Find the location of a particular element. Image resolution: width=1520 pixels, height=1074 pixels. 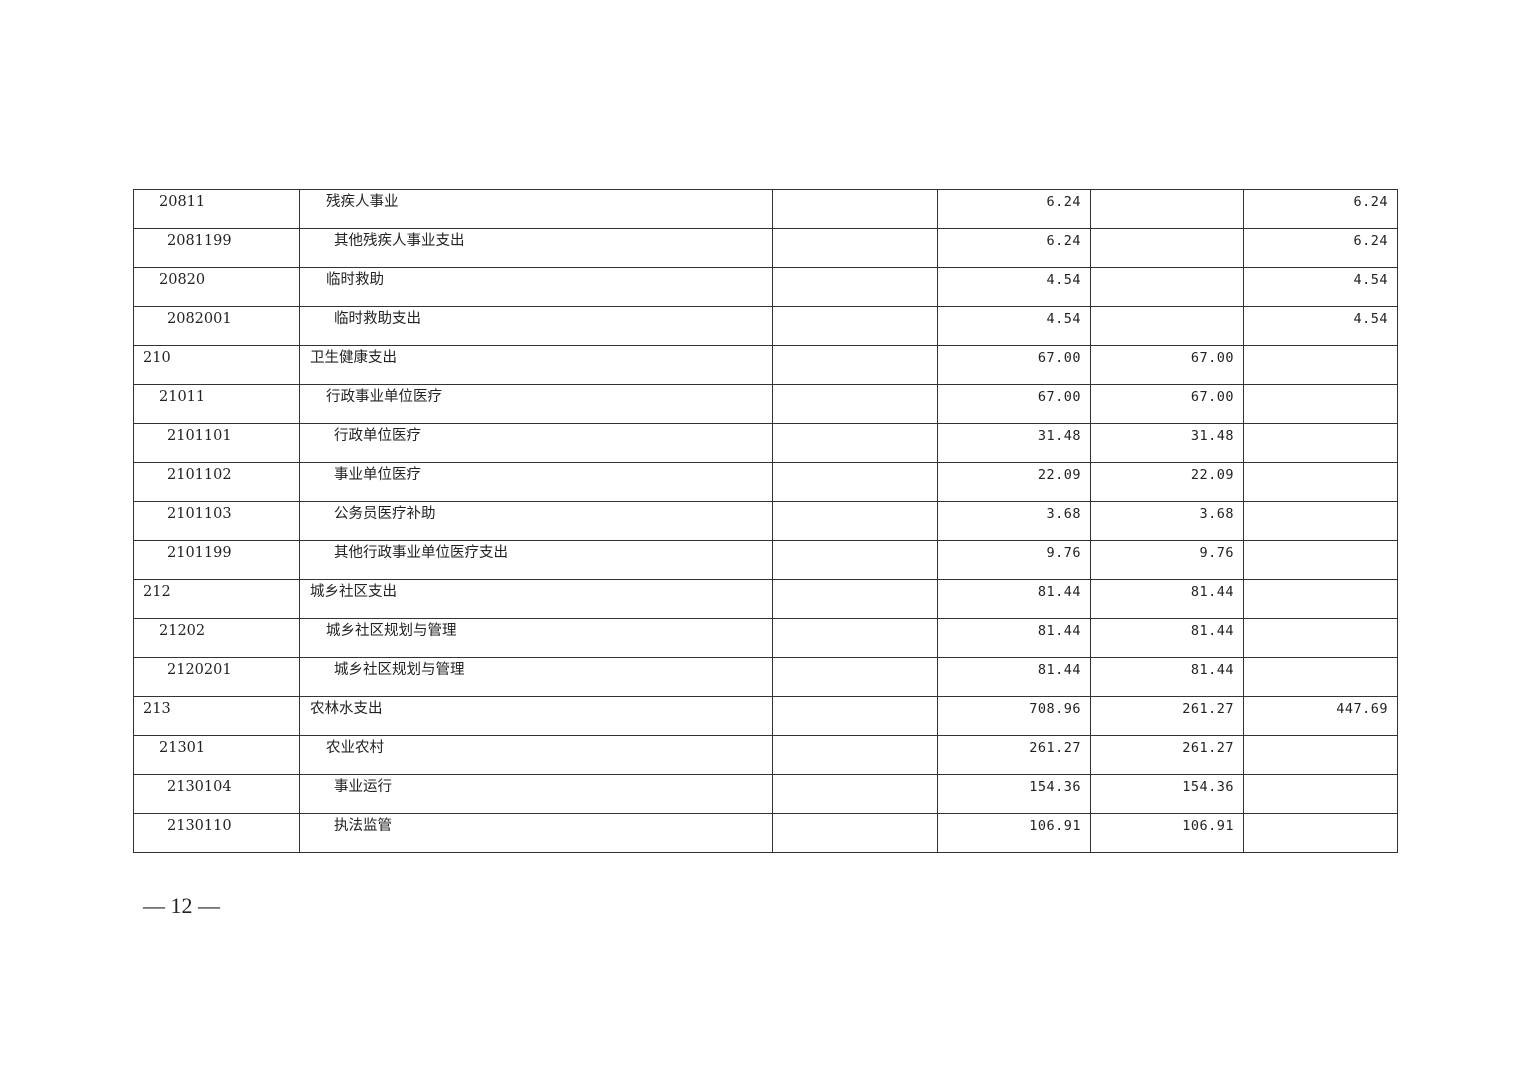

code-cell: 21011 is located at coordinates (216, 404).